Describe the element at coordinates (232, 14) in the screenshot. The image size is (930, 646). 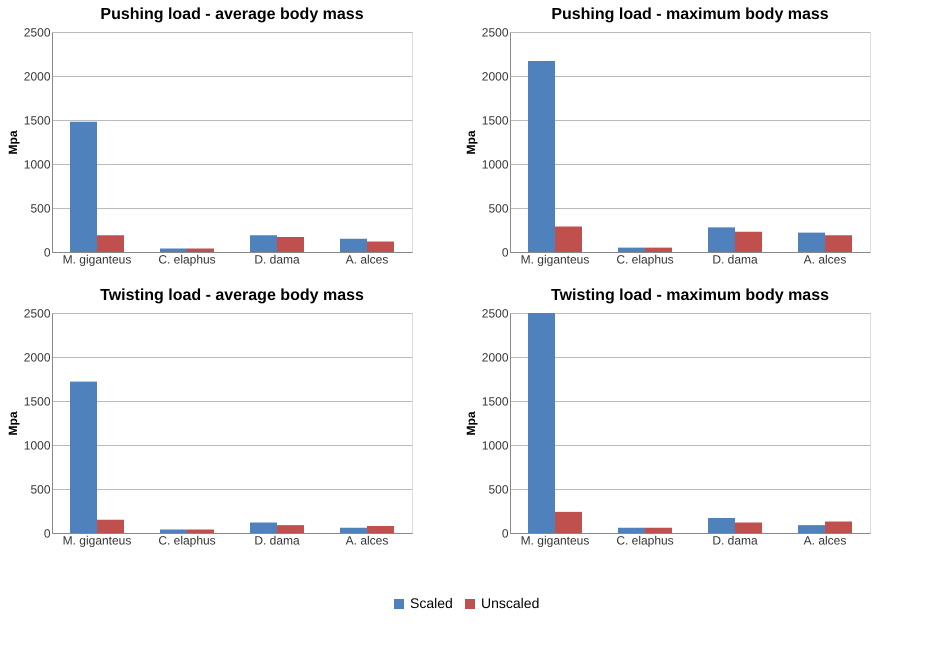
I see `chart-title: Pushing load - average body mass` at that location.